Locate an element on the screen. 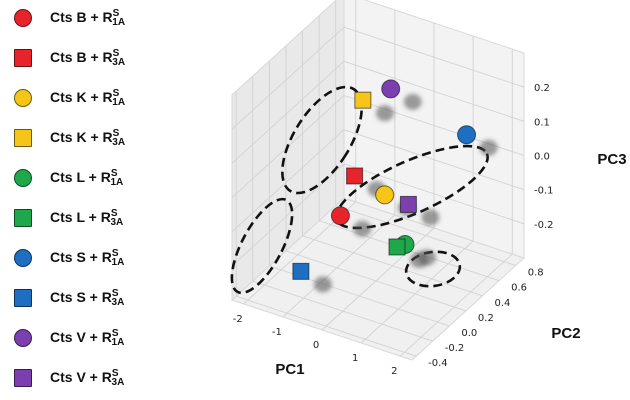  legend-label: Cts V + RS1A is located at coordinates (87, 338).